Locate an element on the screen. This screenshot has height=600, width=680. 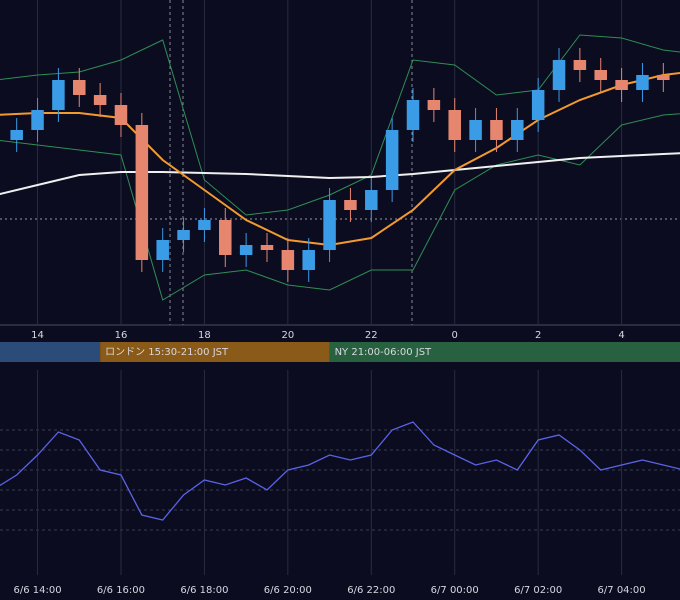
x-tick-label: 6/7 02:00 is located at coordinates (538, 590).